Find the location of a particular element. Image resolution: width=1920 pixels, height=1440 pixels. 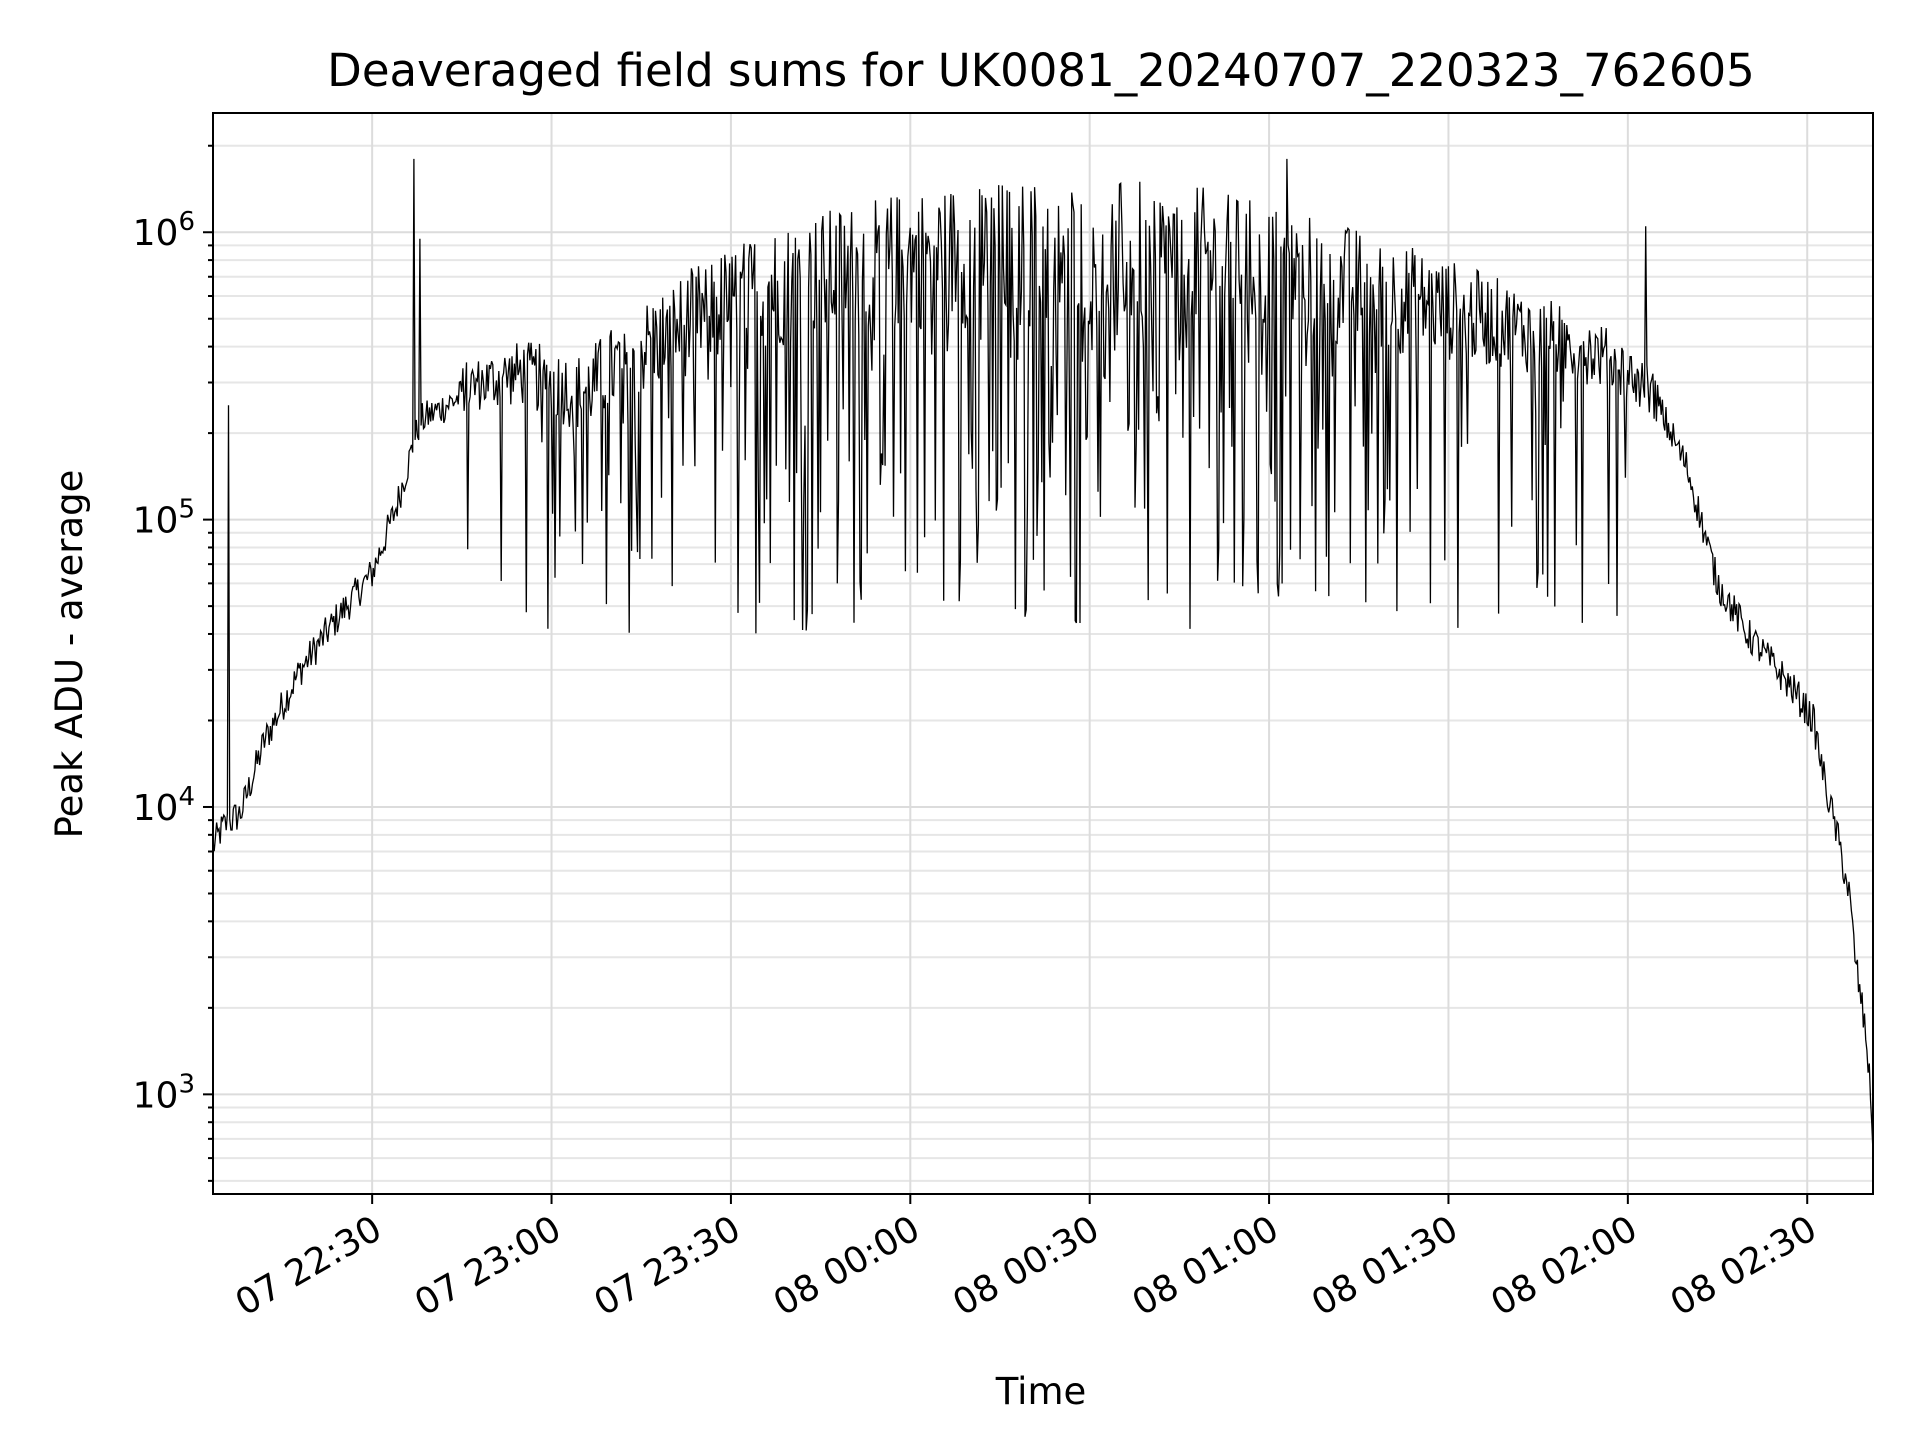

x-tick-label: 07 22:30 is located at coordinates (309, 1266).